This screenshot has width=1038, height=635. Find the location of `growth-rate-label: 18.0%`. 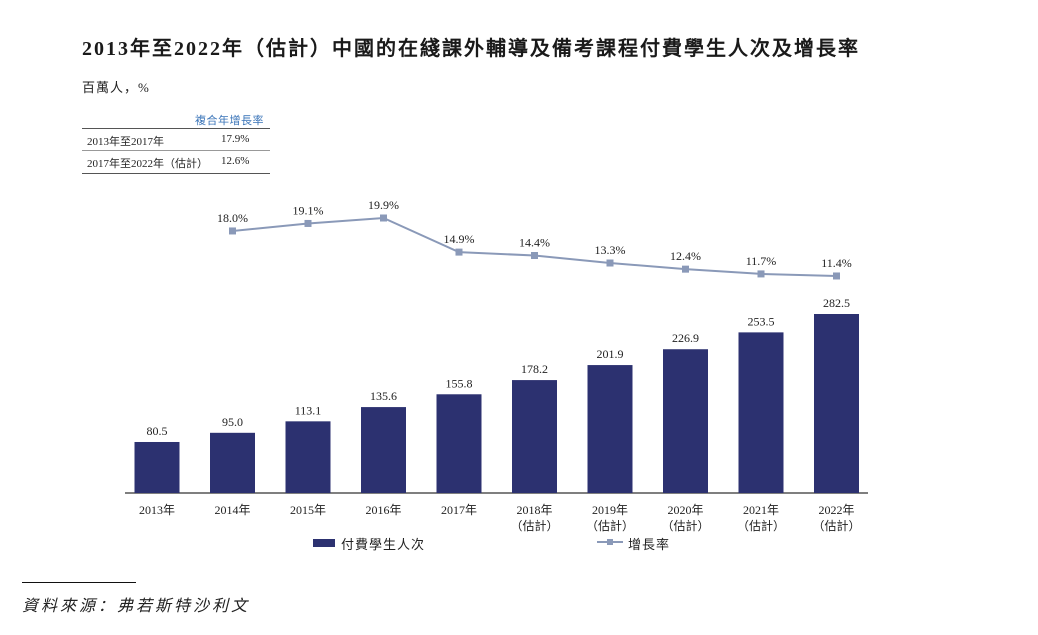

growth-rate-label: 18.0% is located at coordinates (232, 218).